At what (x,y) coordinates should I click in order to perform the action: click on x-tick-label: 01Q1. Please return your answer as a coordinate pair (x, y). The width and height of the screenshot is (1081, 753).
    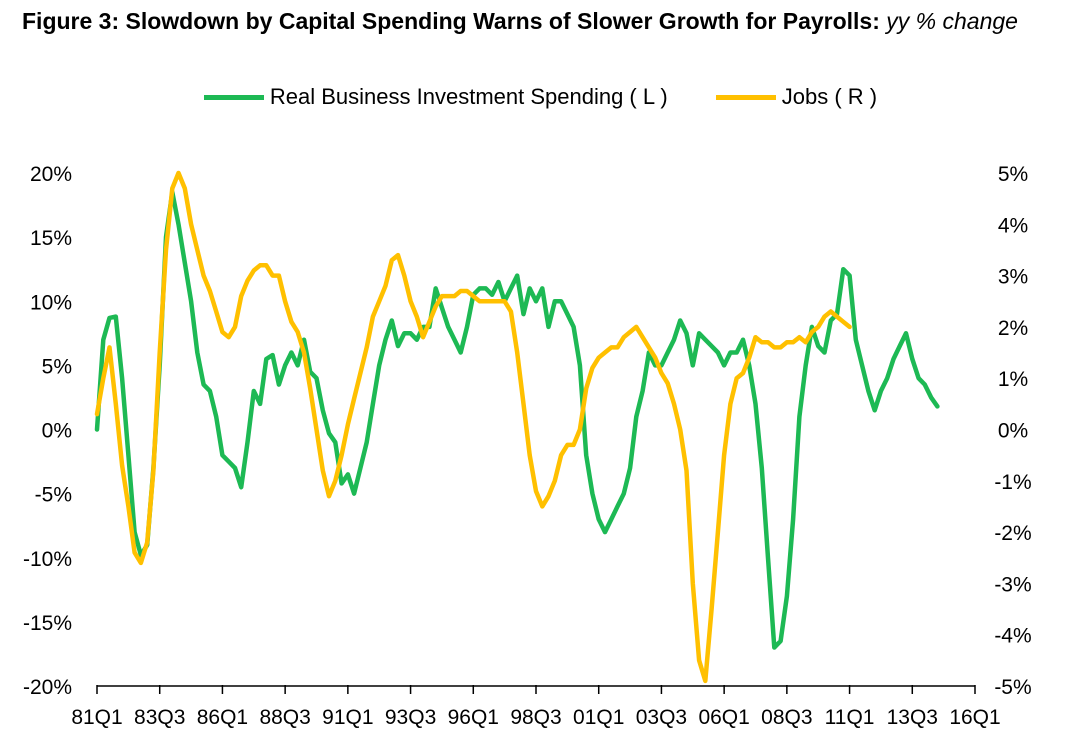
    Looking at the image, I should click on (598, 717).